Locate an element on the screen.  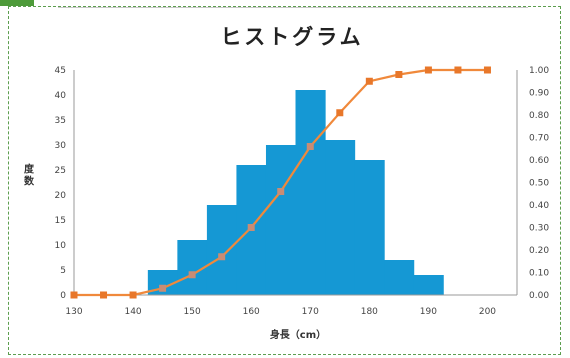
y-tick-label: 20 is located at coordinates (61, 196).